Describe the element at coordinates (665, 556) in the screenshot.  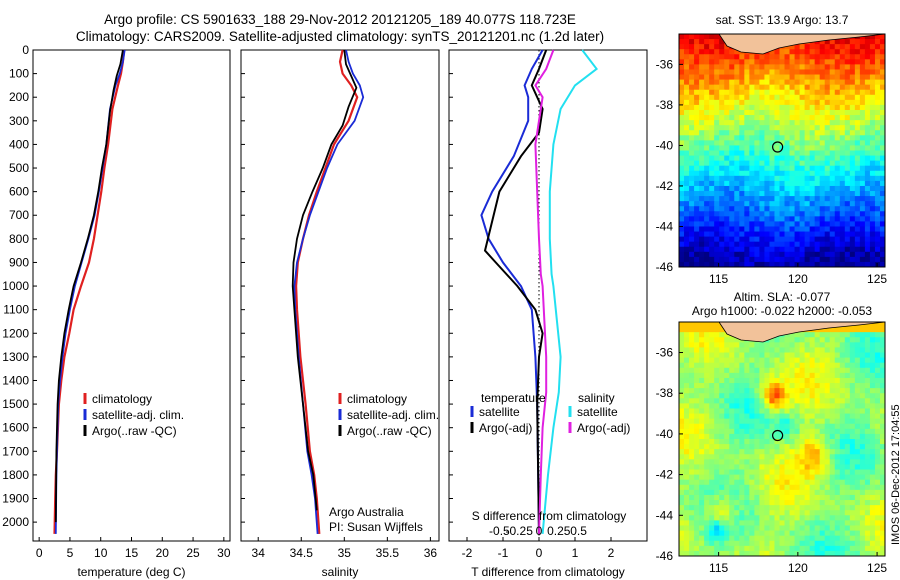
I see `map-y-tick-label: -46` at that location.